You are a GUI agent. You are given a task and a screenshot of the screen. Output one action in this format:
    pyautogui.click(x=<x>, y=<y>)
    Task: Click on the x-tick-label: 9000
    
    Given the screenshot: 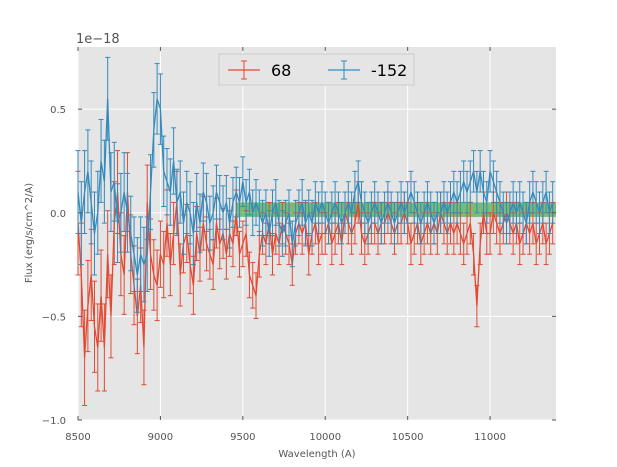 What is the action you would take?
    pyautogui.click(x=160, y=437)
    